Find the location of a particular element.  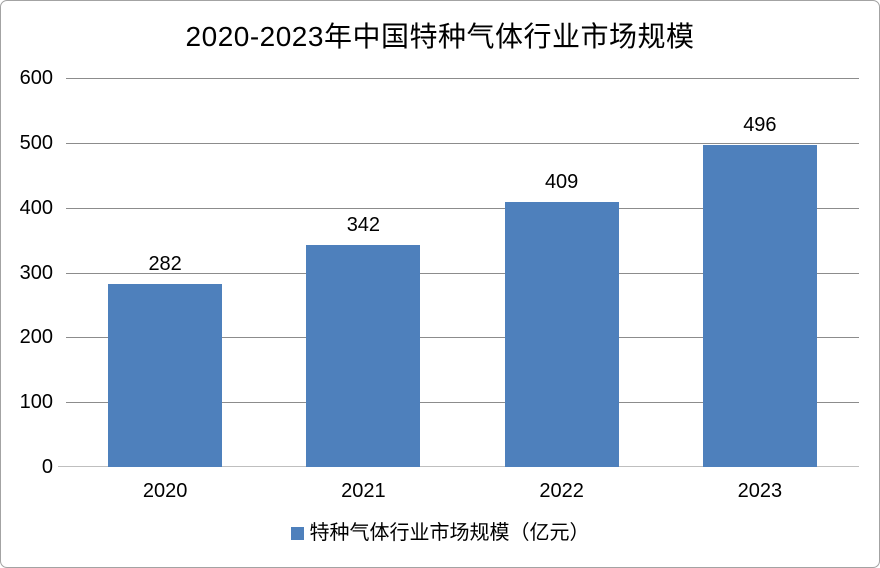

bar-2022 is located at coordinates (561, 334).